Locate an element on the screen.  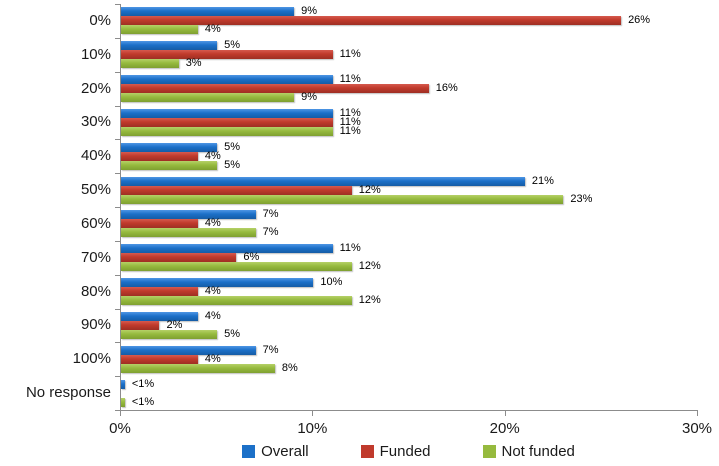
x-axis-tick-label: 30% is located at coordinates (697, 428).